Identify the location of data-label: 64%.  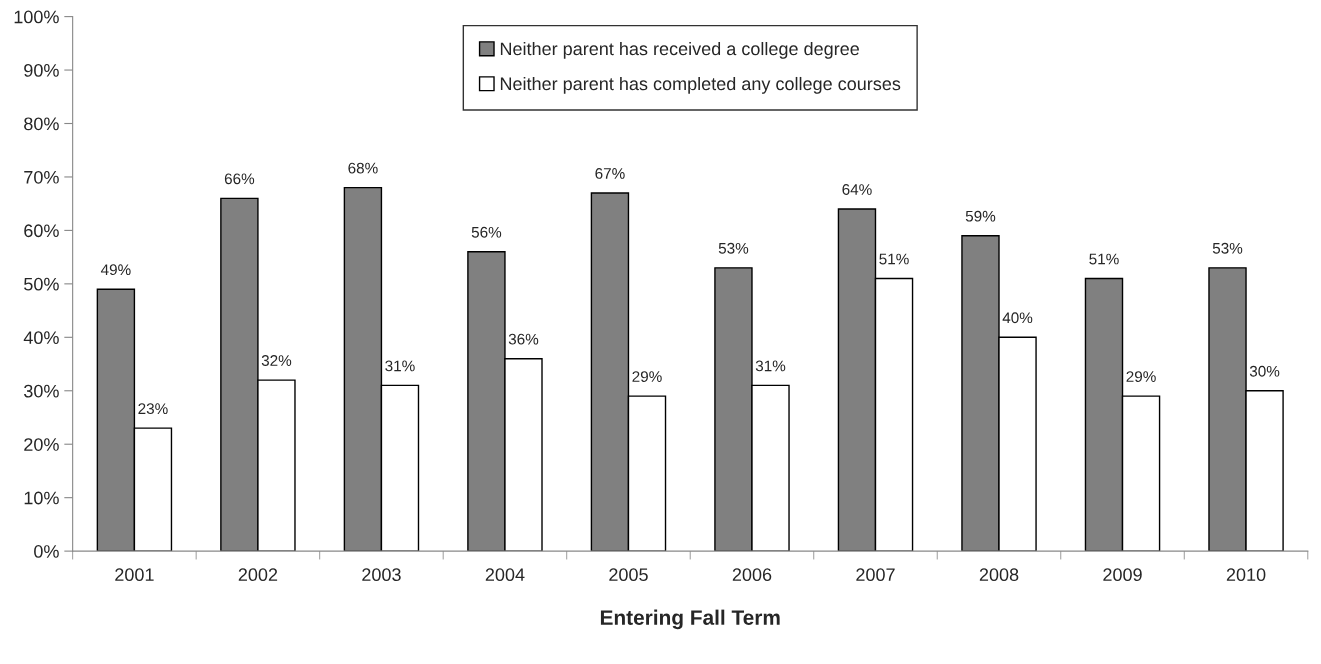
(857, 189).